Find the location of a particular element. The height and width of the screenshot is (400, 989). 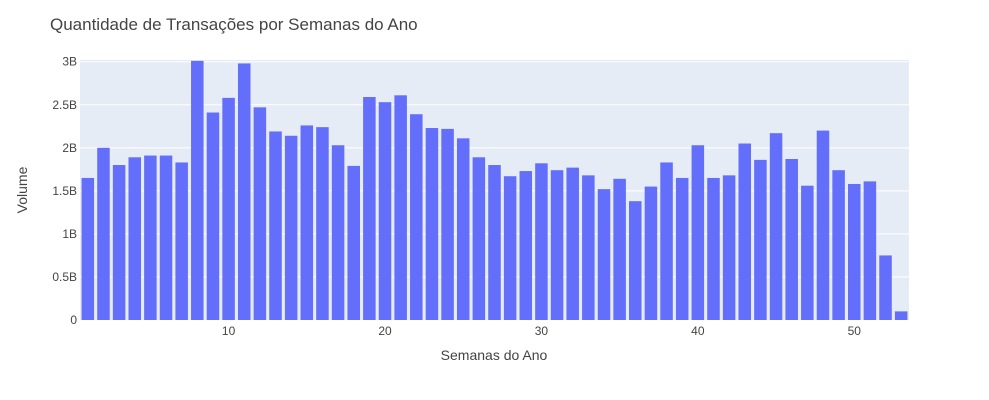

y-tick-label: 2.5B is located at coordinates (64, 105).